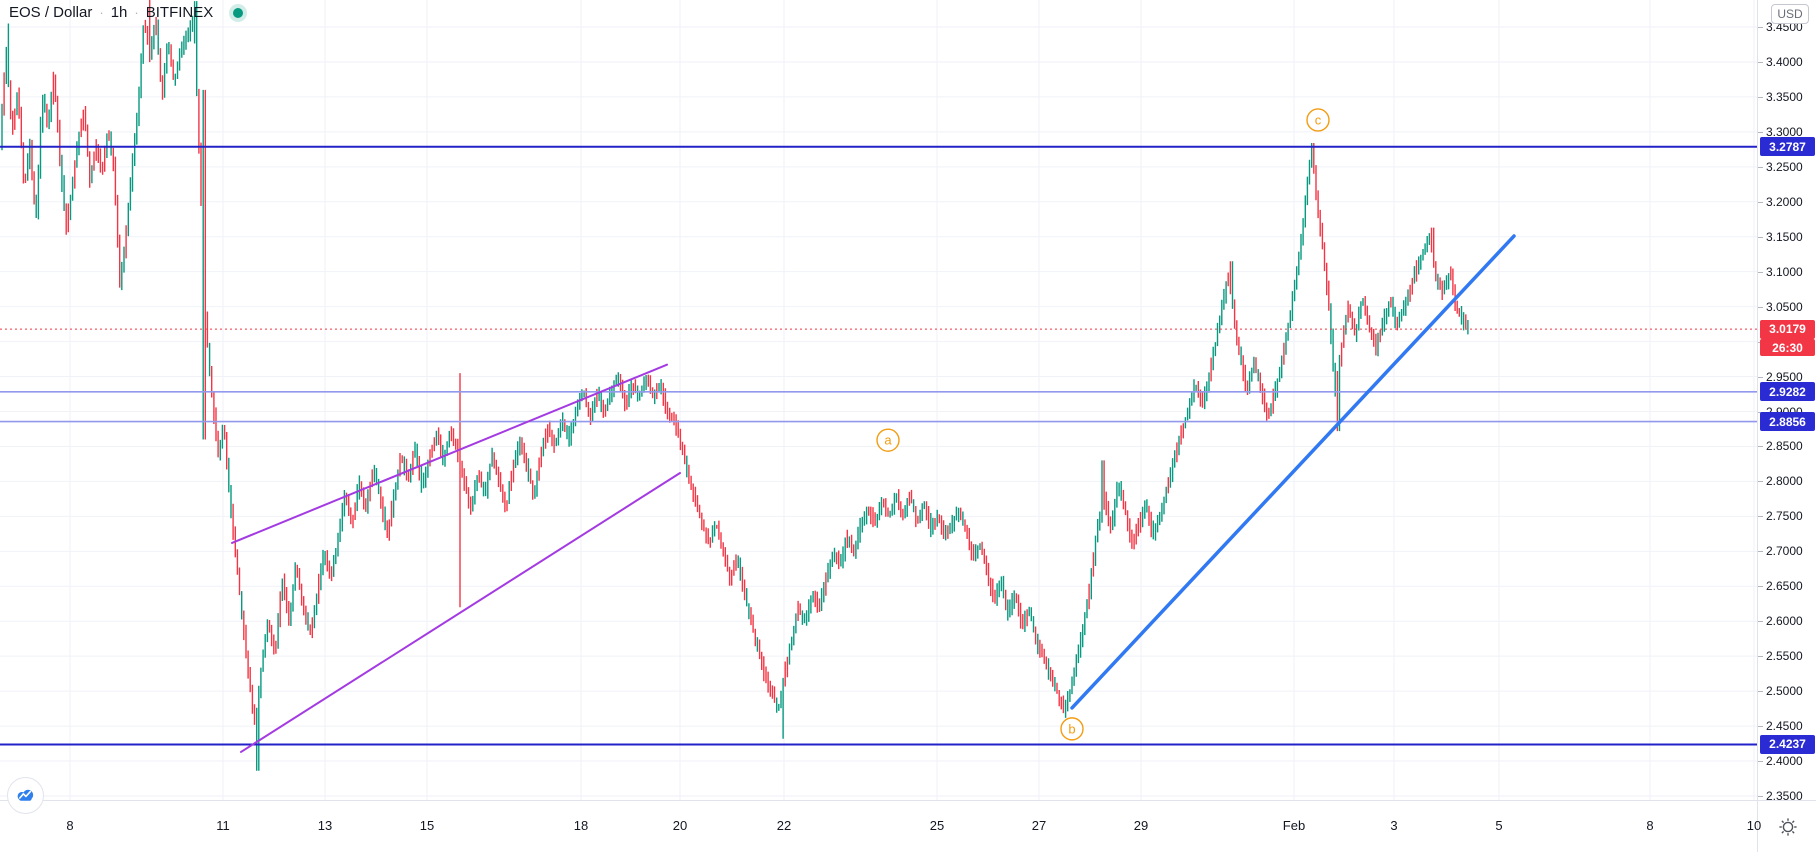 This screenshot has height=852, width=1816. What do you see at coordinates (680, 825) in the screenshot?
I see `time-tick-label: 20` at bounding box center [680, 825].